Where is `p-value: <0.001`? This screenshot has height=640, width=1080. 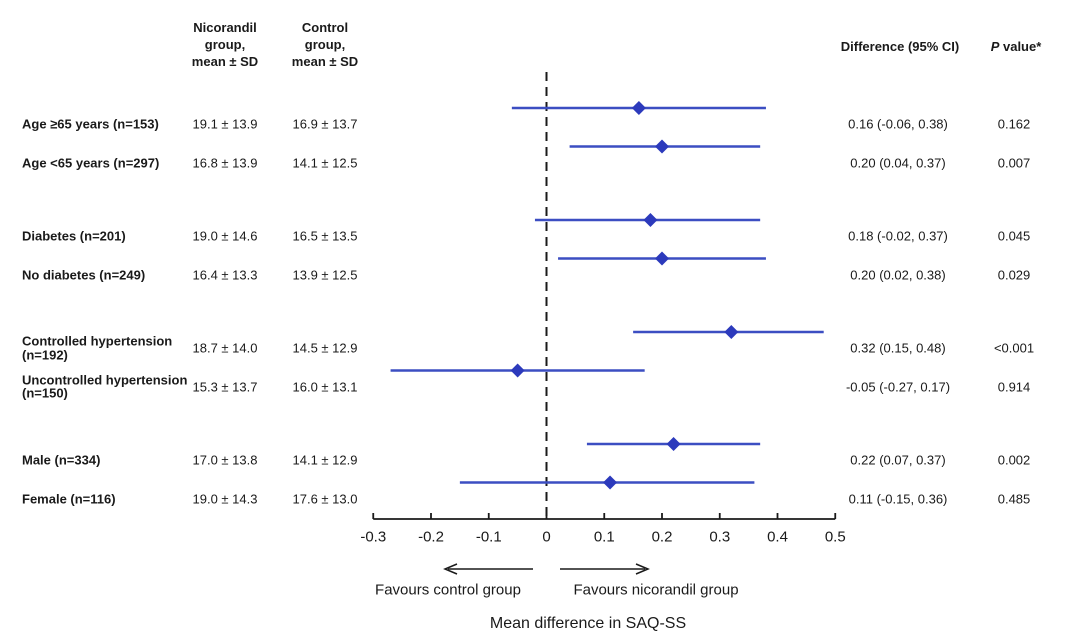
p-value: <0.001 is located at coordinates (1014, 348).